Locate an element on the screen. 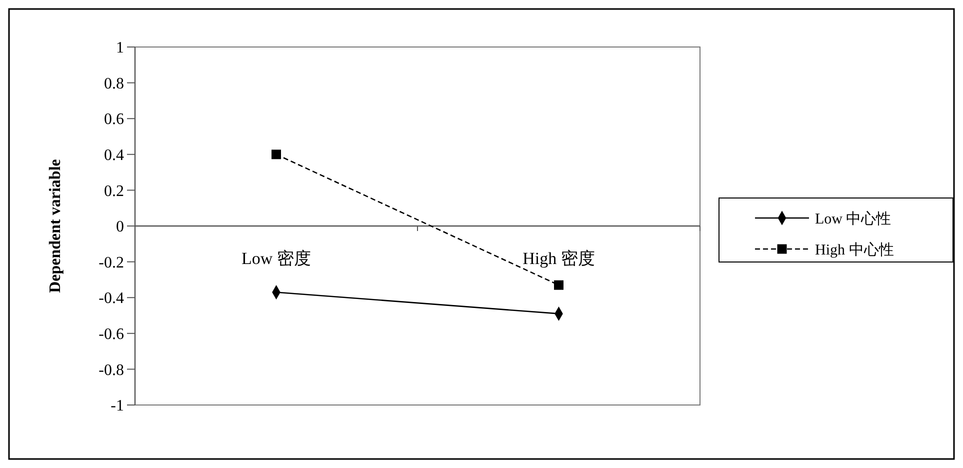 Image resolution: width=963 pixels, height=468 pixels. y-tick-label: 0.6 is located at coordinates (114, 119).